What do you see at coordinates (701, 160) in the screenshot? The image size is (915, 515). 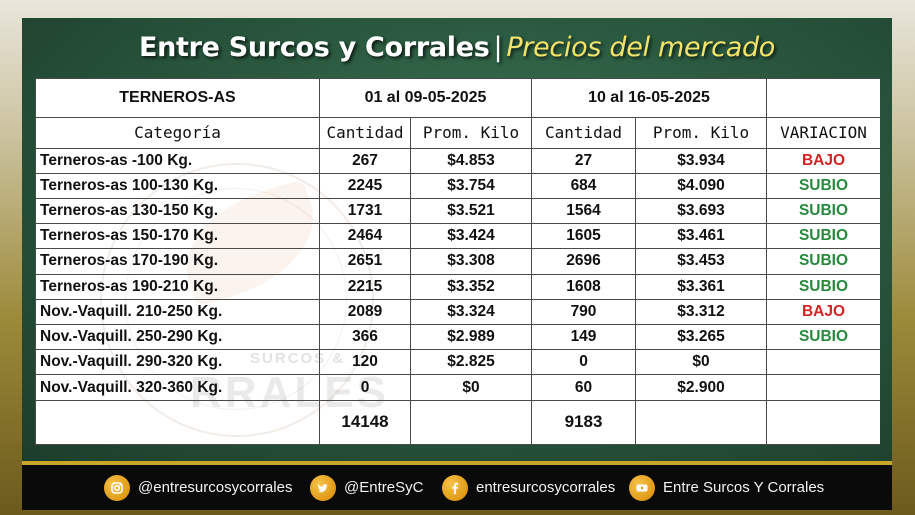 I see `cell-prom-kilo-2: $3.934` at bounding box center [701, 160].